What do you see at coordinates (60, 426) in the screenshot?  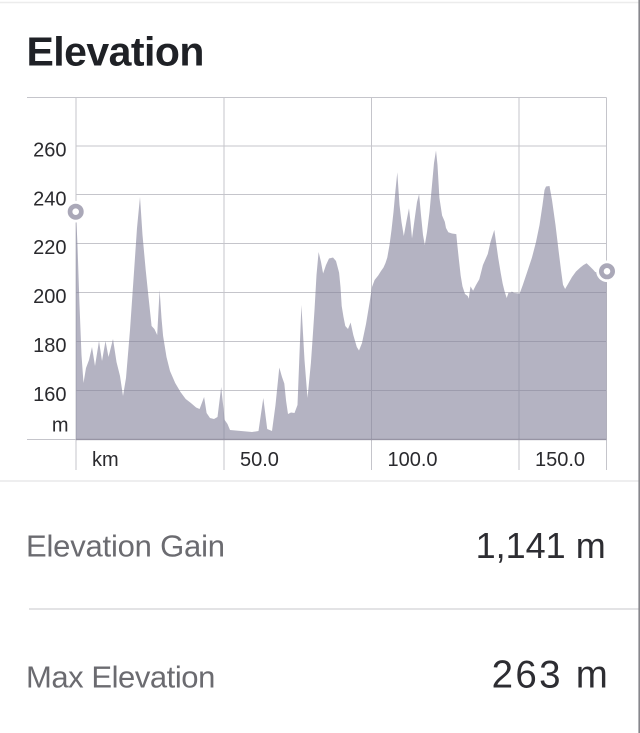 I see `svg-text: m` at bounding box center [60, 426].